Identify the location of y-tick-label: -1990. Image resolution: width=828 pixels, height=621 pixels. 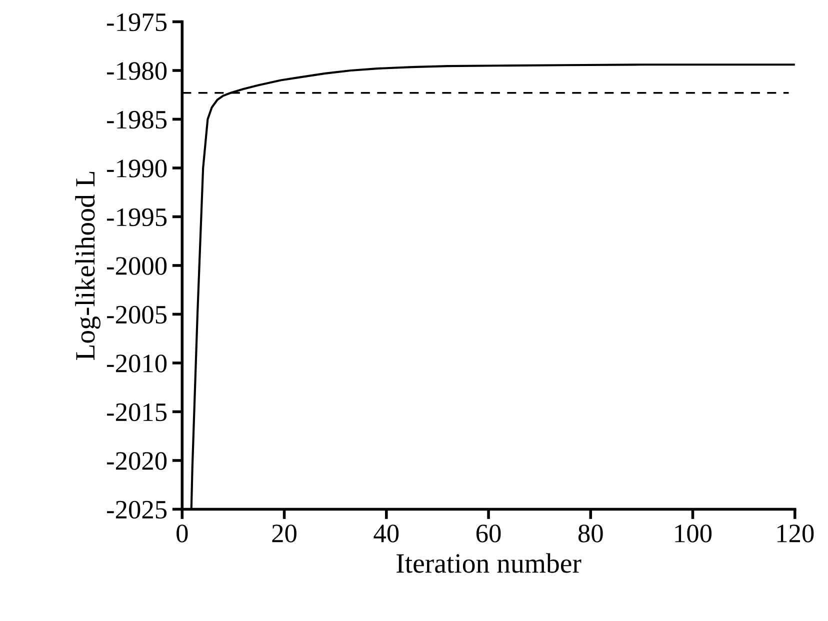
(136, 169).